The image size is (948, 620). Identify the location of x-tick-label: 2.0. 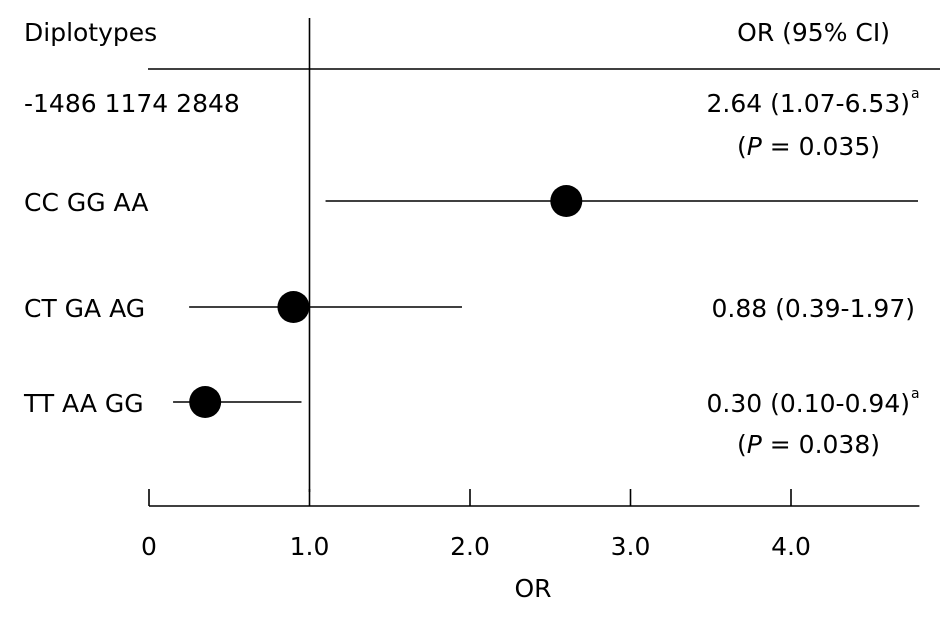
(470, 546).